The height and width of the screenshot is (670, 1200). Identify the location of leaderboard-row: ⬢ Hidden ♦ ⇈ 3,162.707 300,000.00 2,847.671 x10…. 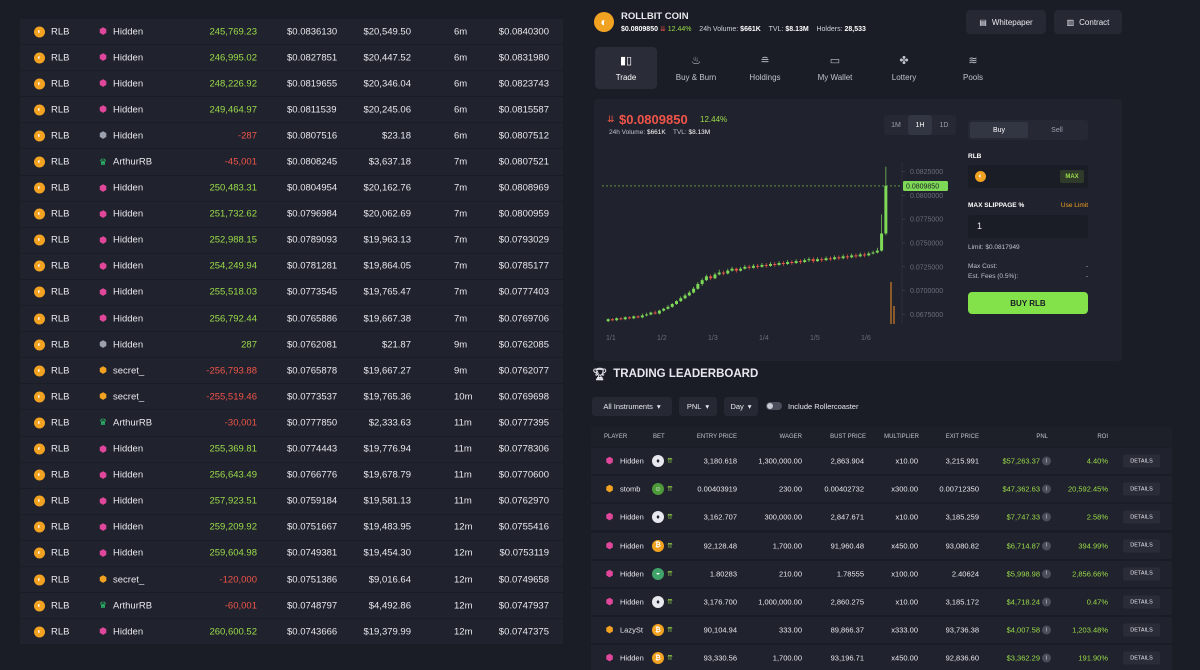
(881, 517).